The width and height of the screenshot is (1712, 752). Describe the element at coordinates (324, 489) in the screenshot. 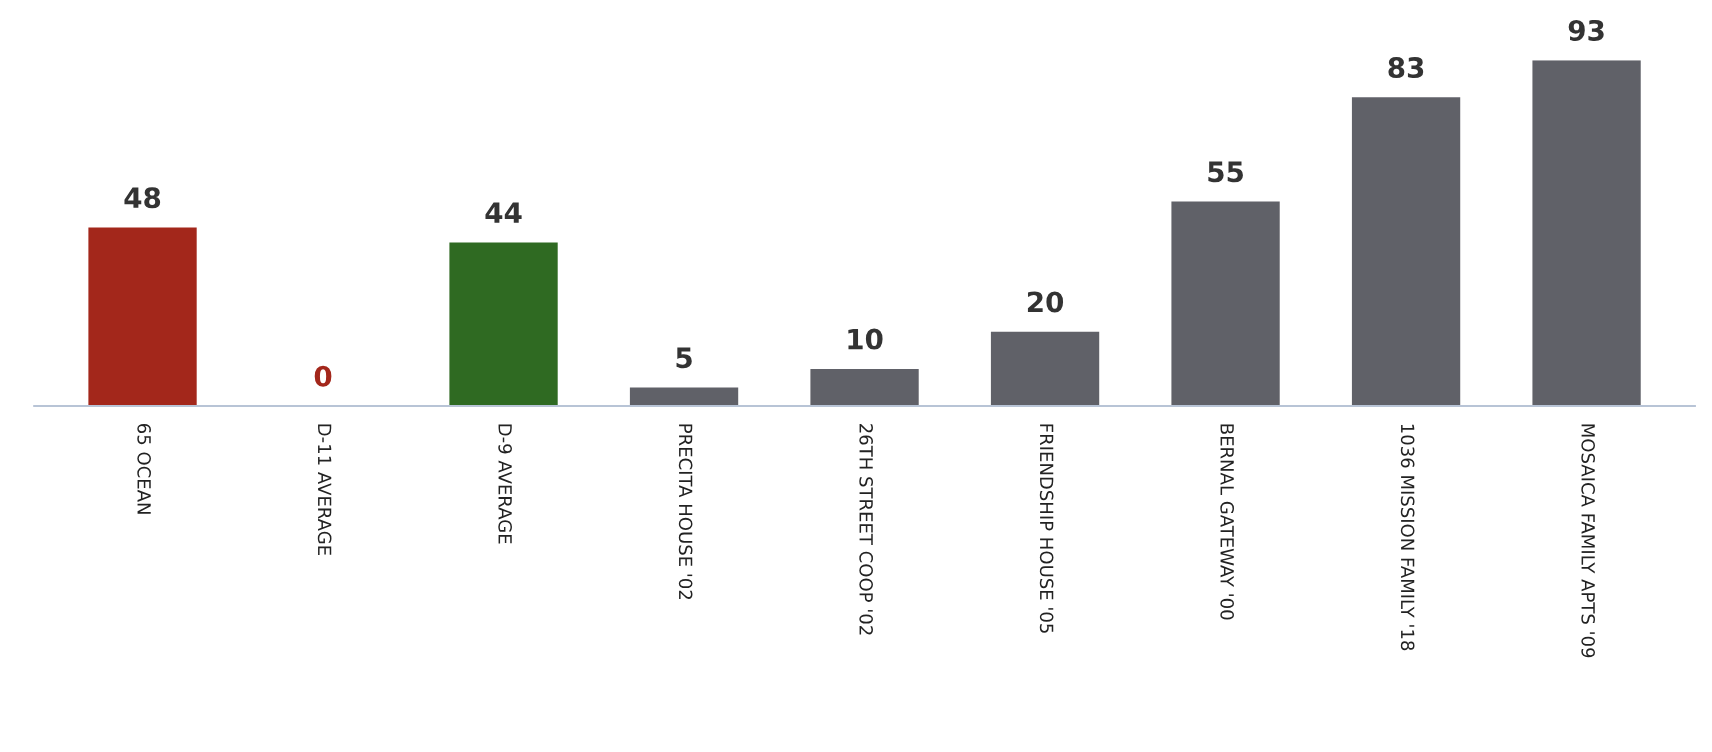

I see `x-tick-label: D-11 AVERAGE` at that location.